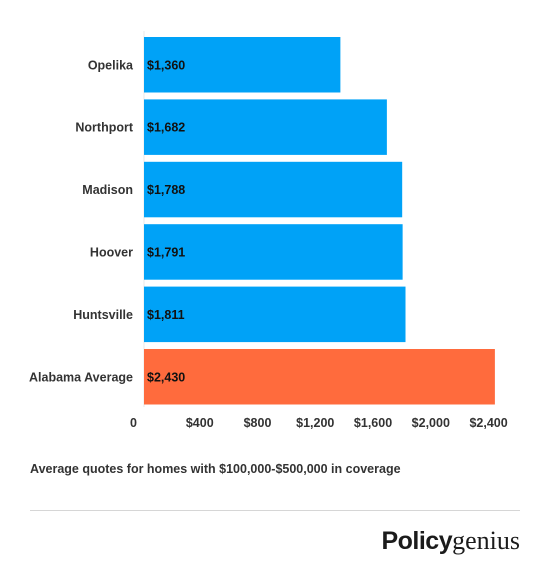 This screenshot has width=550, height=576. I want to click on data-label: $1,811, so click(166, 315).